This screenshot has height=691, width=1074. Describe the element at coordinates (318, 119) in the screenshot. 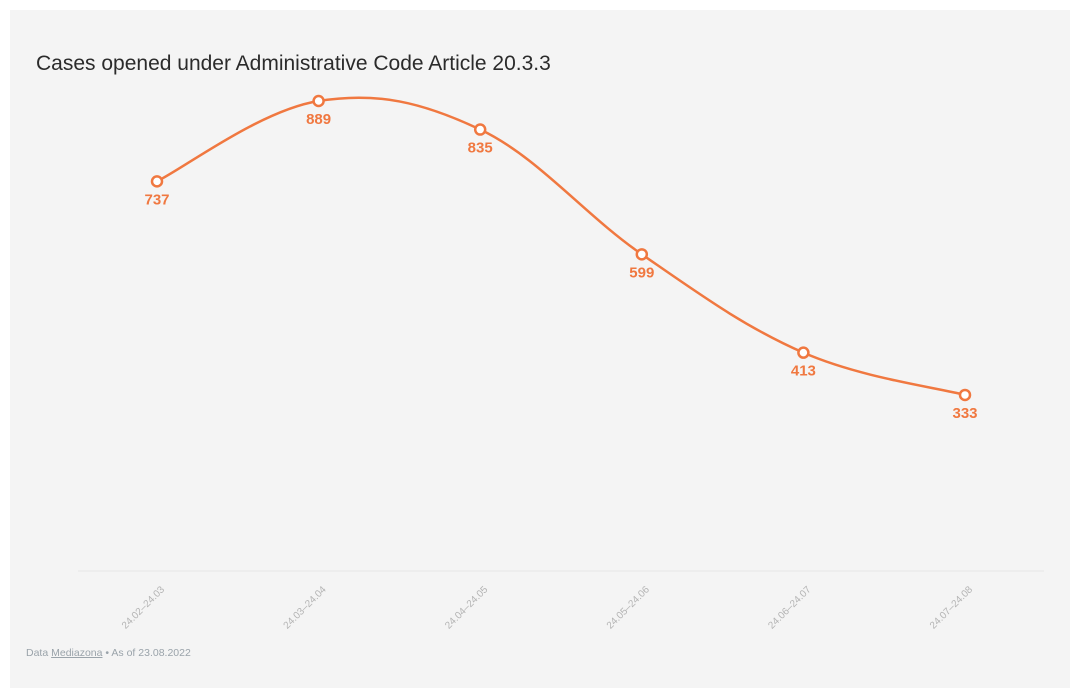

I see `data-label: 889` at that location.